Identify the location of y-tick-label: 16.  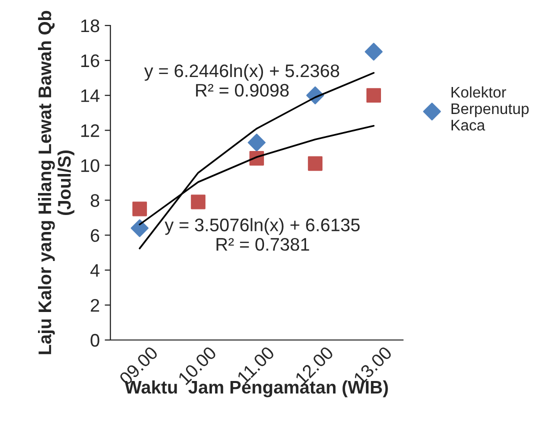
(90, 61).